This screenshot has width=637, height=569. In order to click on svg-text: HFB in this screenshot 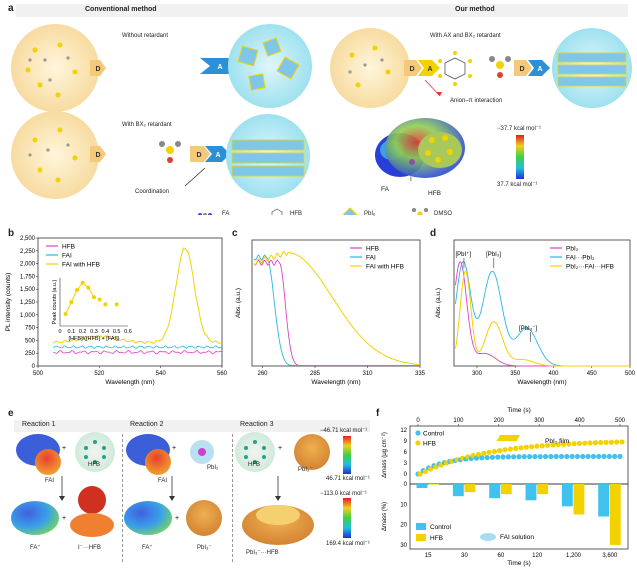, I will do `click(434, 193)`.